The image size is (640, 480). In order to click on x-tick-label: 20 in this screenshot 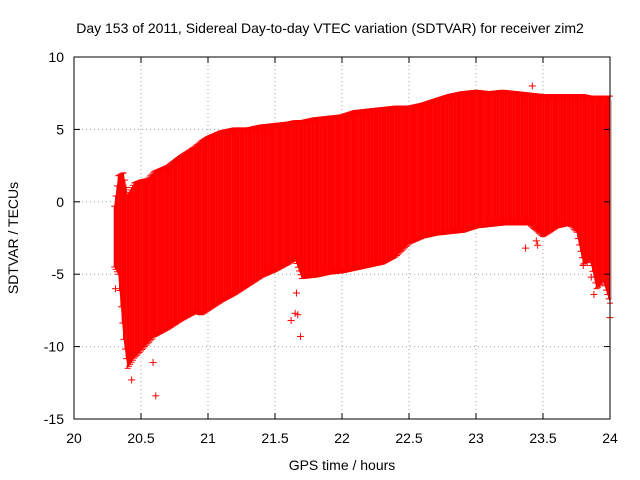, I will do `click(74, 438)`.